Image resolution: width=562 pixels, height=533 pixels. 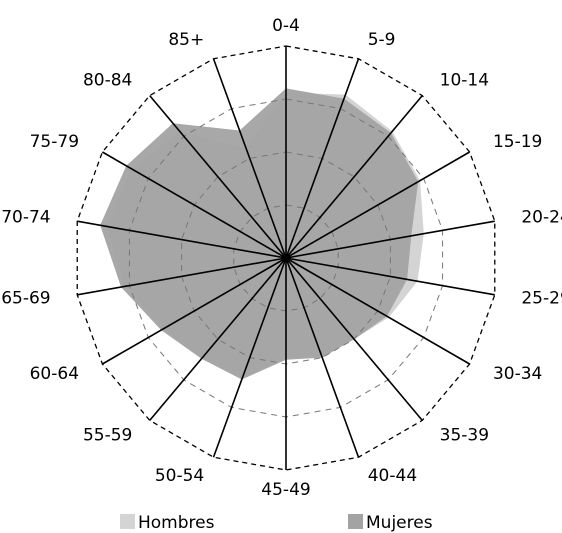 I want to click on category-label: 70-74, so click(x=25, y=218).